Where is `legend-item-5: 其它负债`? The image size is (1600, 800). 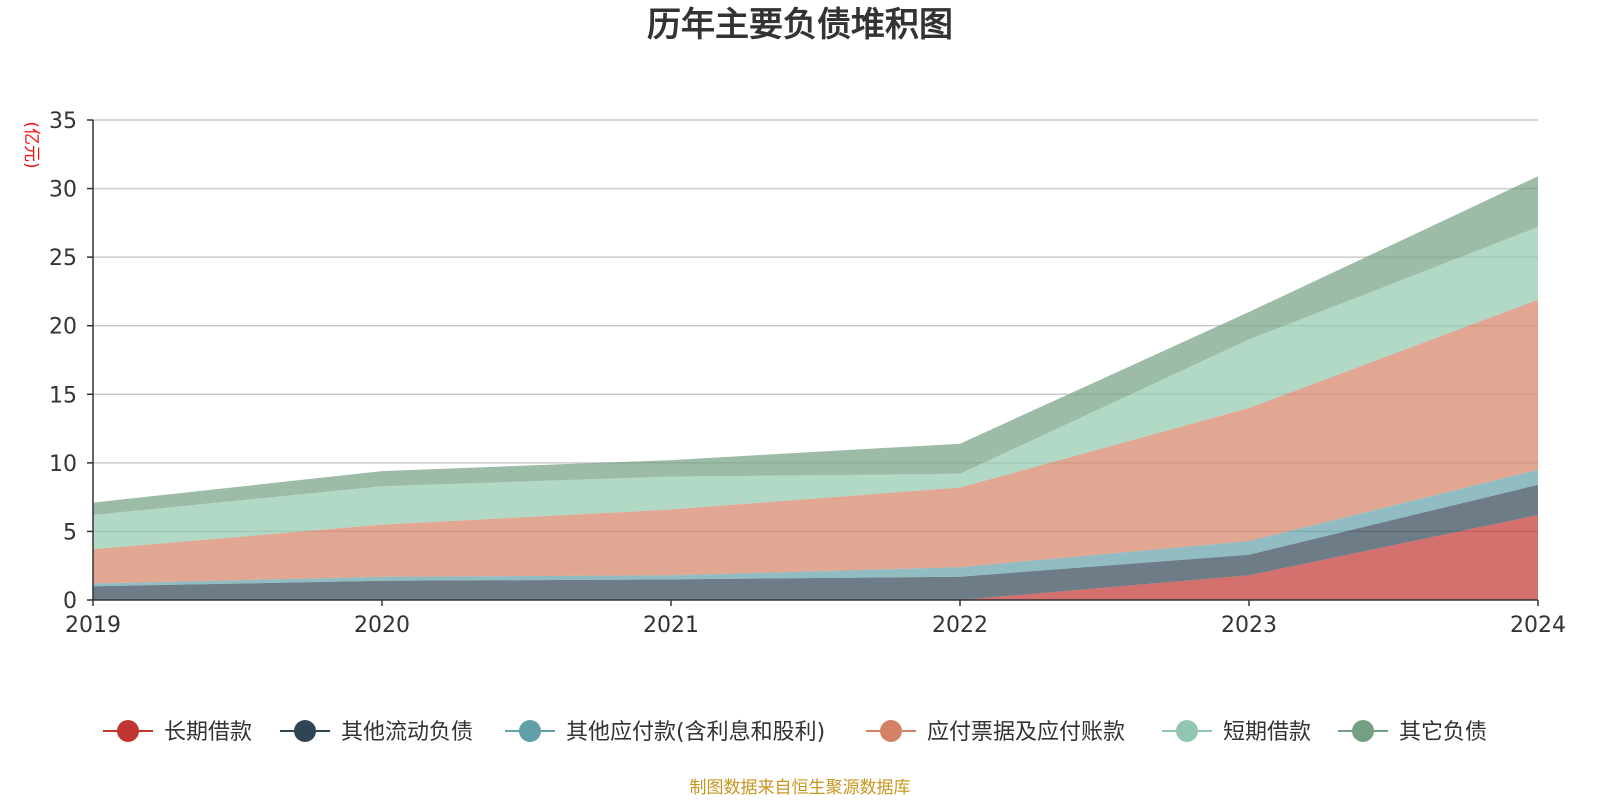
legend-item-5: 其它负债 is located at coordinates (1412, 732).